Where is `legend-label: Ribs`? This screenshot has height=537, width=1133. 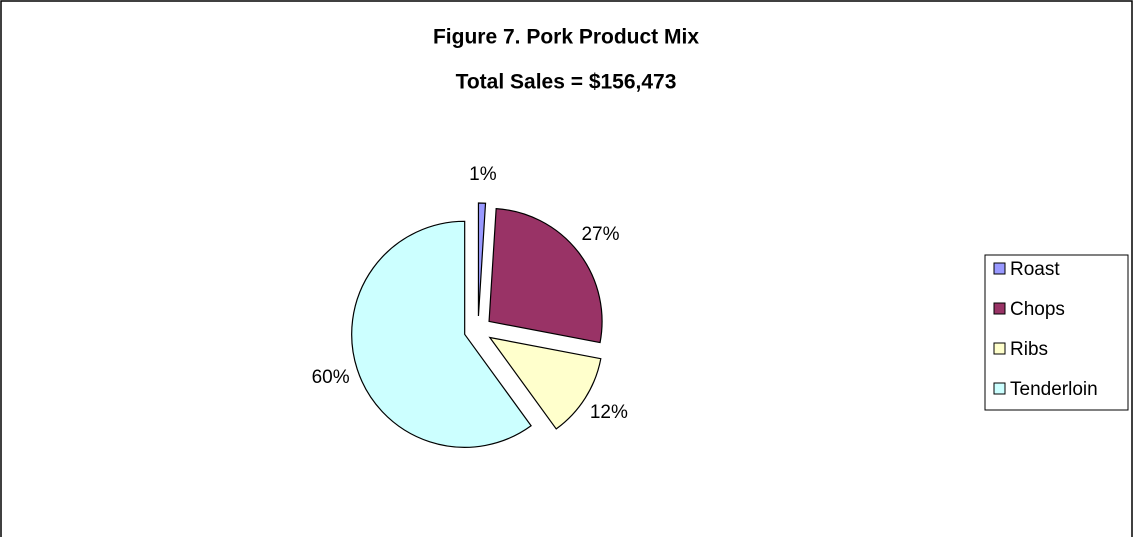
legend-label: Ribs is located at coordinates (1029, 349).